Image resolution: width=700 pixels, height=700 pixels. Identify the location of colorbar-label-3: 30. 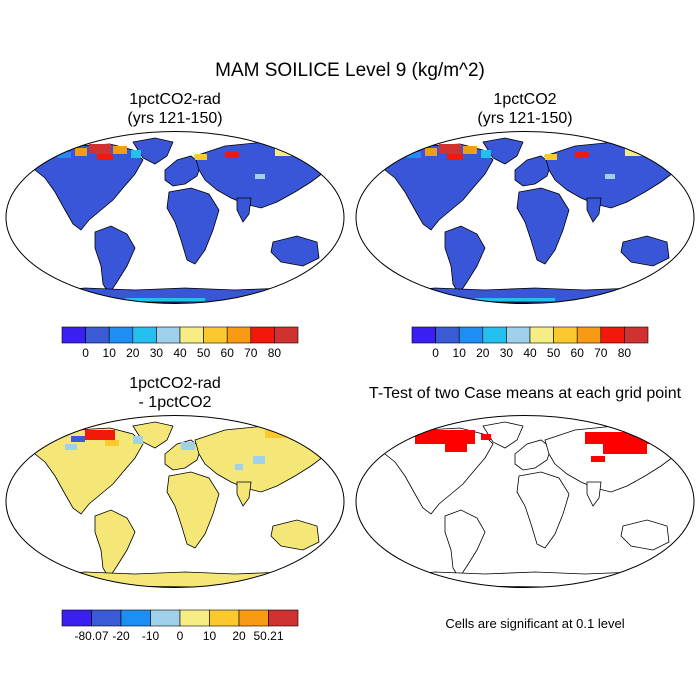
(157, 353).